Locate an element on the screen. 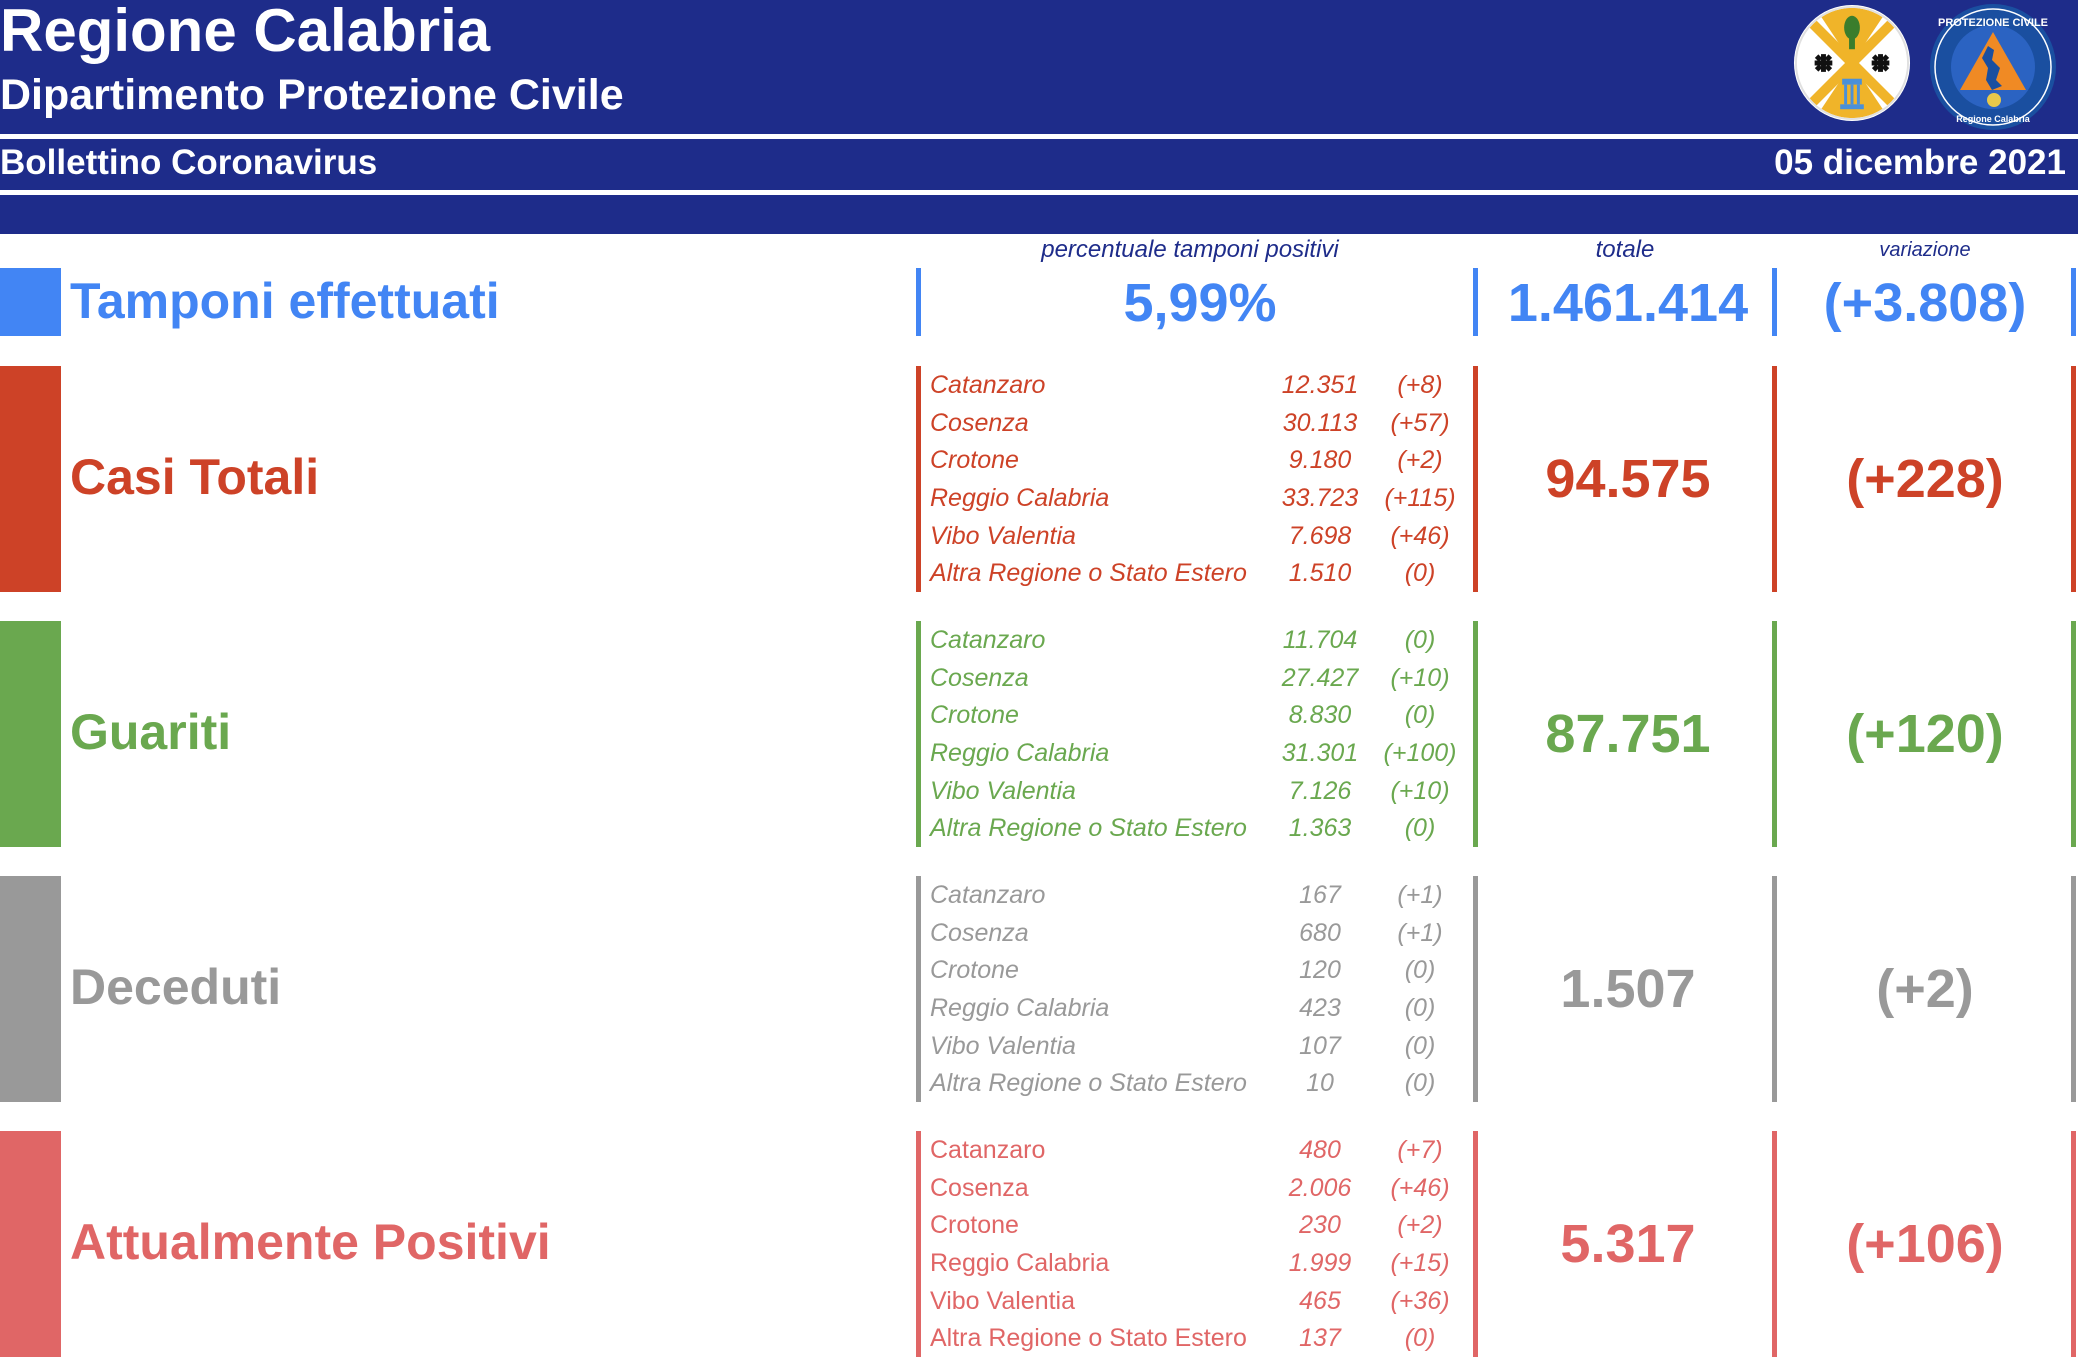  column-header-pct: percentuale tamponi positivi is located at coordinates (1190, 249).